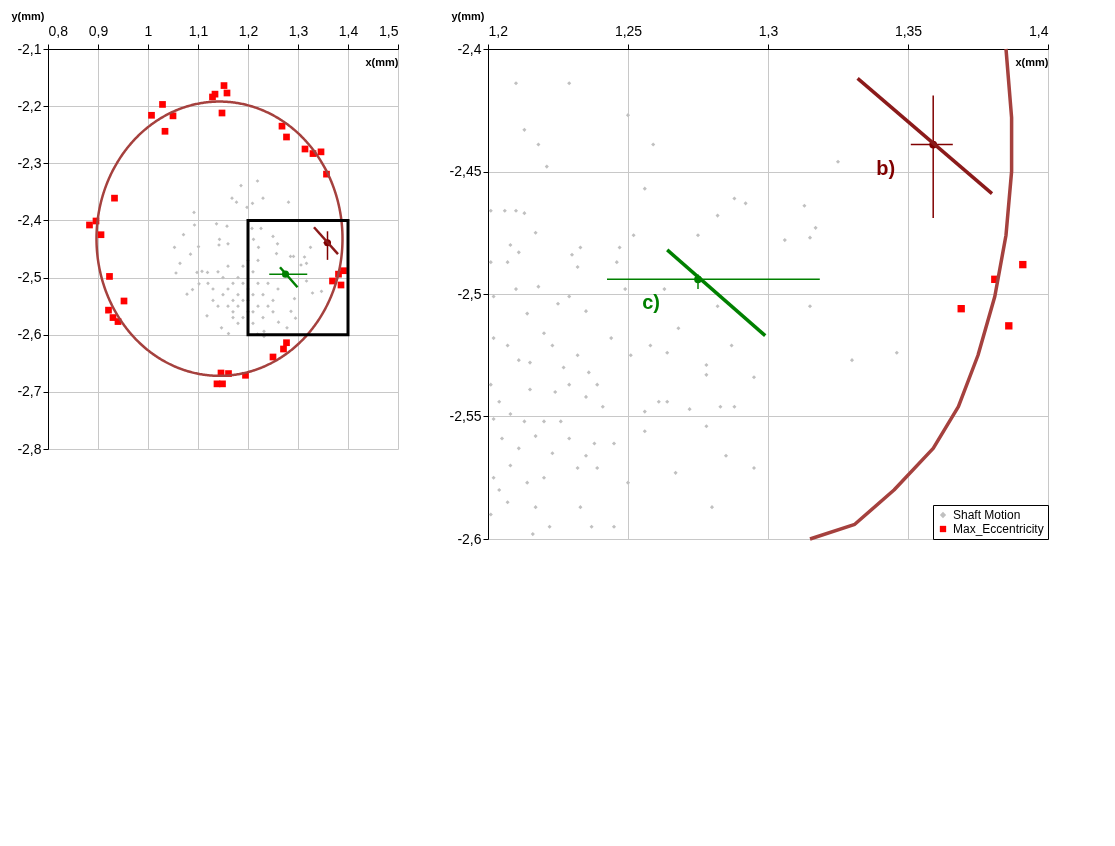  I want to click on y-tick-label: -2,1, so click(29, 48).